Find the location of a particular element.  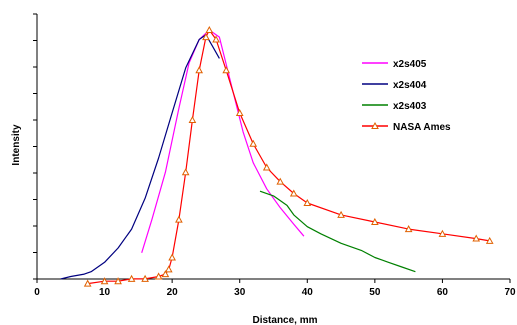

series-line is located at coordinates (337, 231).